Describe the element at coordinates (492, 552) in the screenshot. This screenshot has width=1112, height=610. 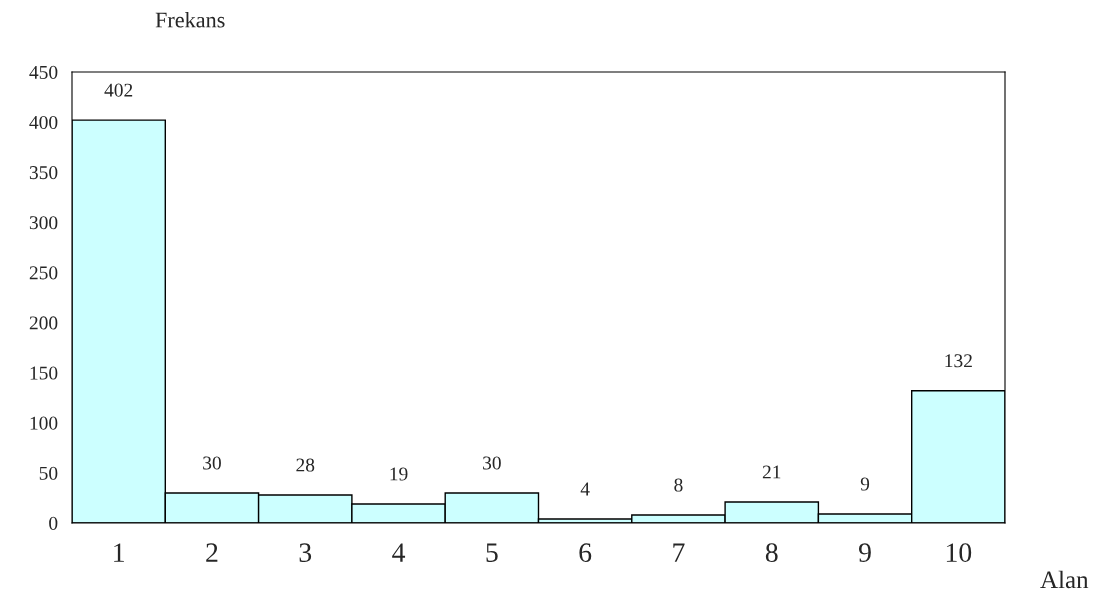
I see `x-tick-label: 5` at that location.